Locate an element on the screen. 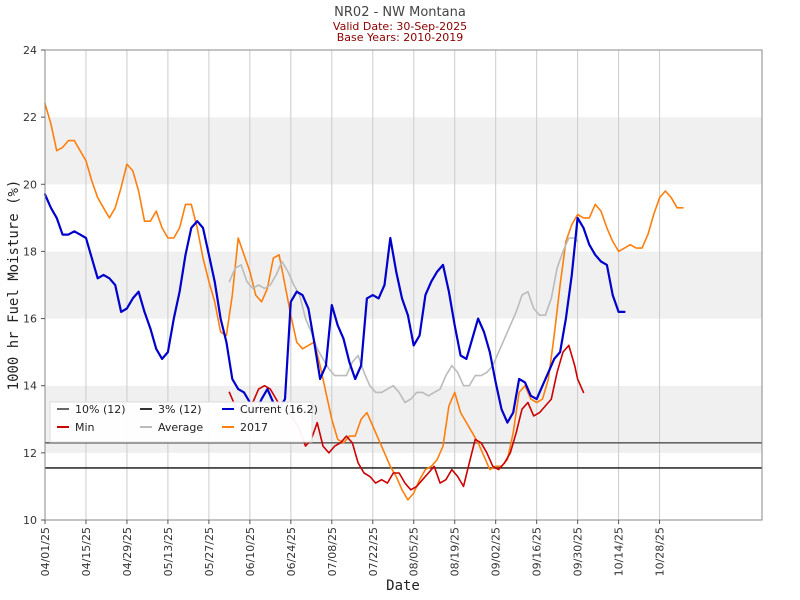 The image size is (800, 600). y-tick-label: 22 is located at coordinates (30, 117).